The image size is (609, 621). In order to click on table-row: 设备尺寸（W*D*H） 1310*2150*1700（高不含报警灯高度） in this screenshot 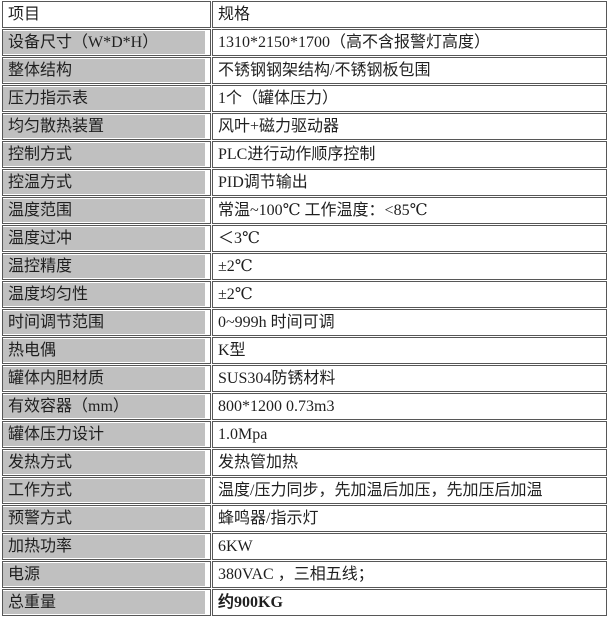, I will do `click(304, 42)`.